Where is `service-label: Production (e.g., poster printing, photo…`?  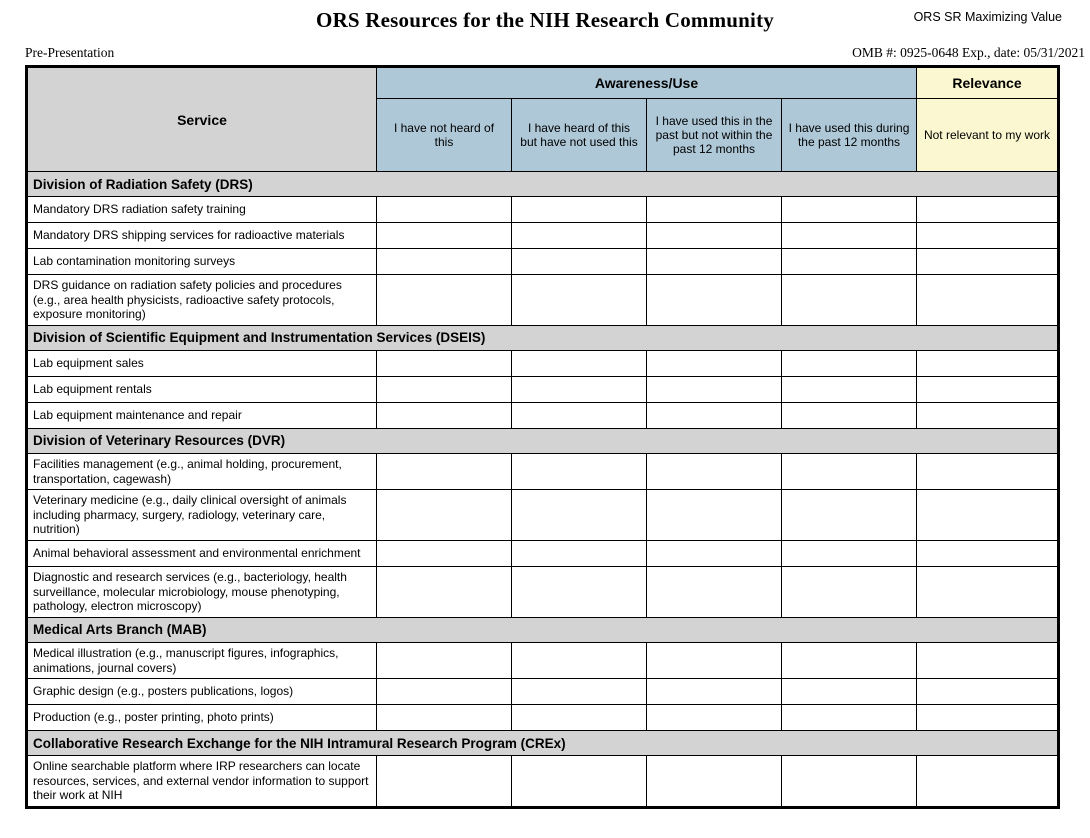
service-label: Production (e.g., poster printing, photo… is located at coordinates (201, 718).